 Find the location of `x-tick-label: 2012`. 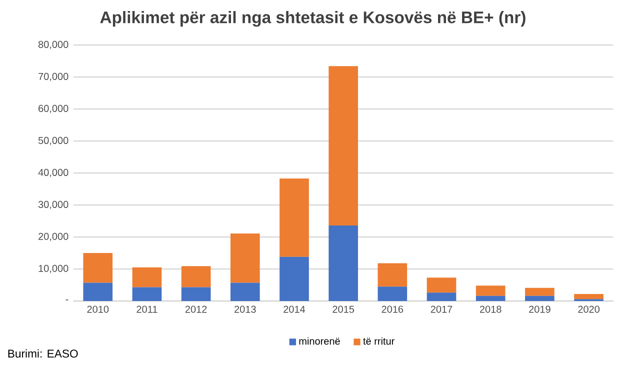

x-tick-label: 2012 is located at coordinates (196, 309).